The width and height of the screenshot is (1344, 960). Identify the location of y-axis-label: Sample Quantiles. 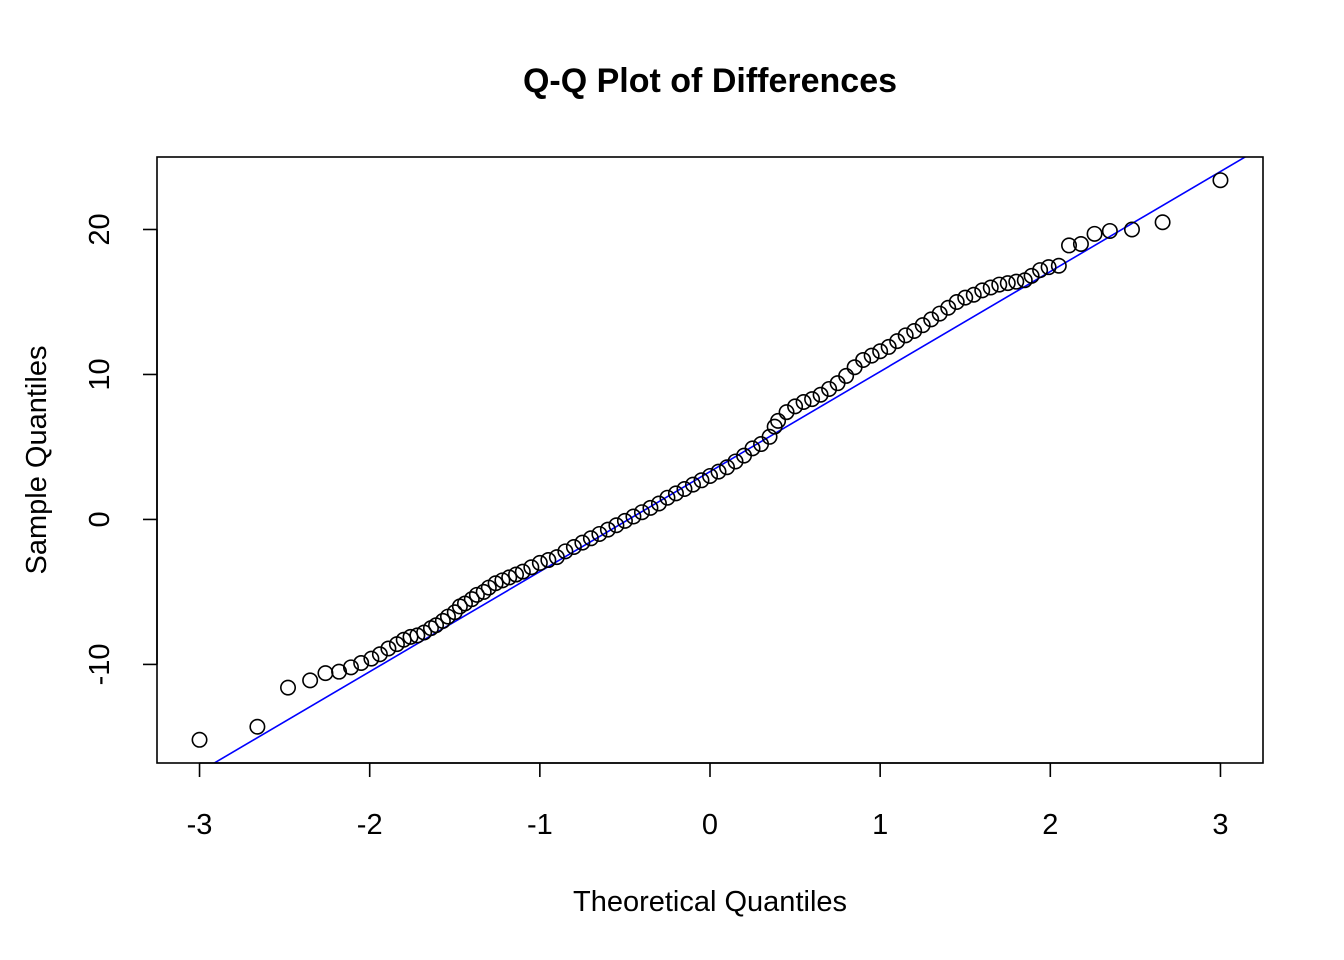
(37, 460).